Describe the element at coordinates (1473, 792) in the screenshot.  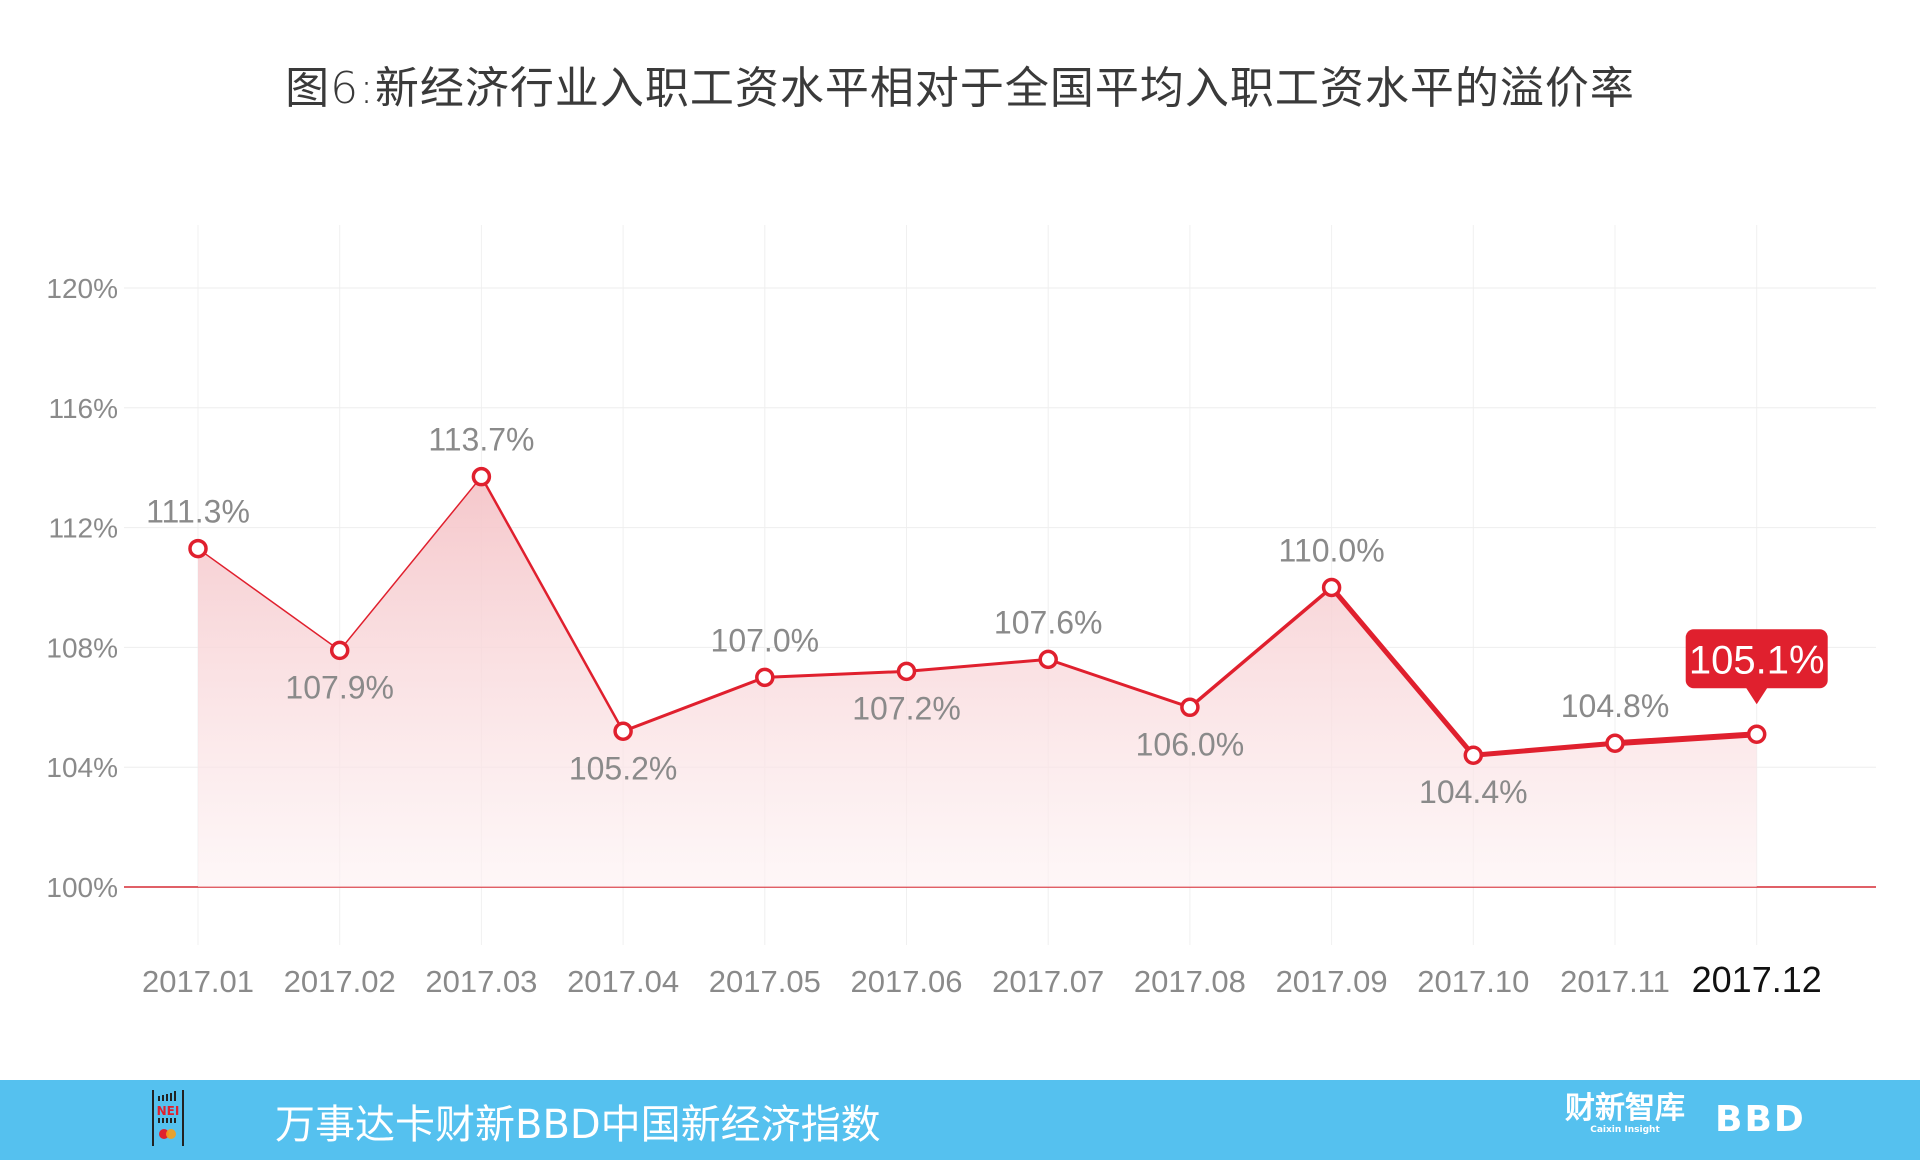
I see `data-value-label: 104.4%` at that location.